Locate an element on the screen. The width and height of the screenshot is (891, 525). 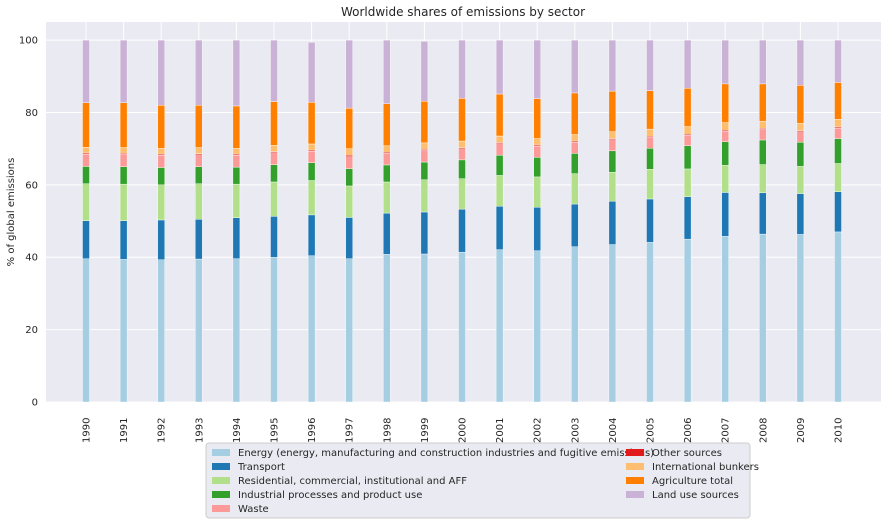
legend-label: Waste is located at coordinates (253, 509).